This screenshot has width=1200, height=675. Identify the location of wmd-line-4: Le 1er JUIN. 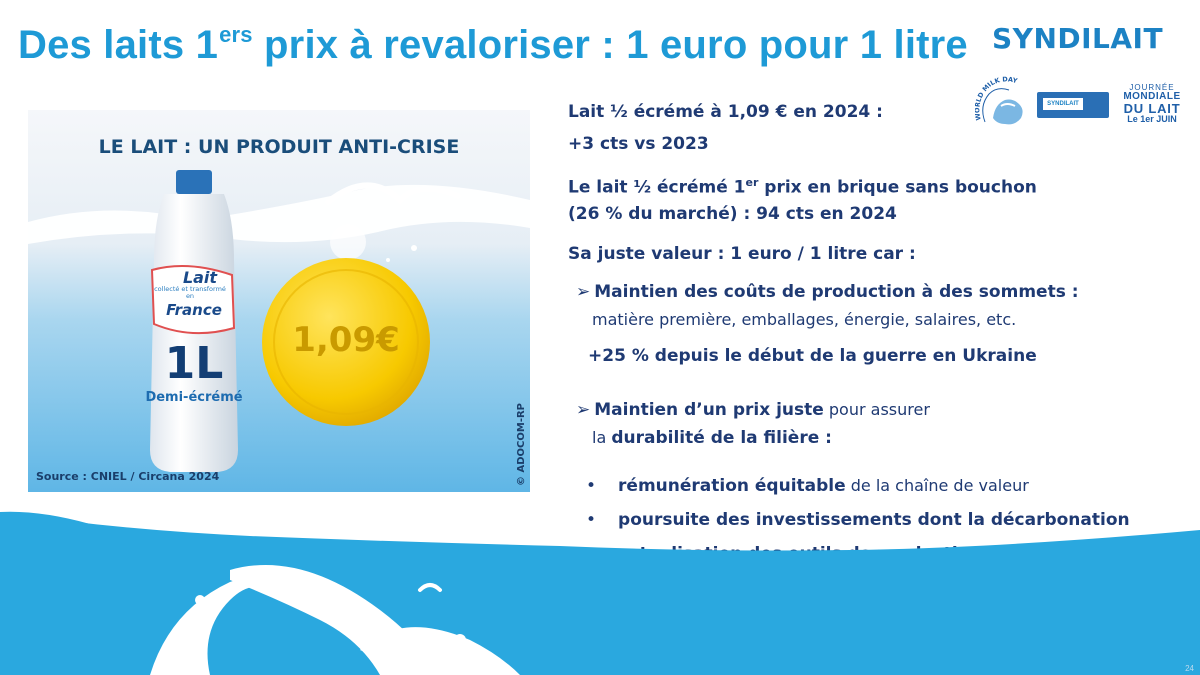
(1152, 119).